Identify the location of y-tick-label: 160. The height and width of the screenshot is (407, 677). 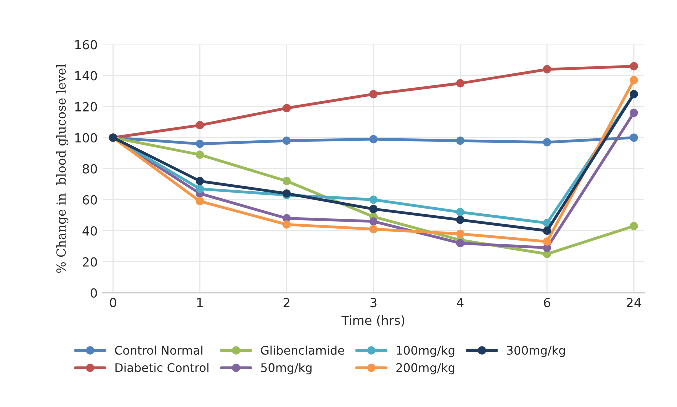
(87, 45).